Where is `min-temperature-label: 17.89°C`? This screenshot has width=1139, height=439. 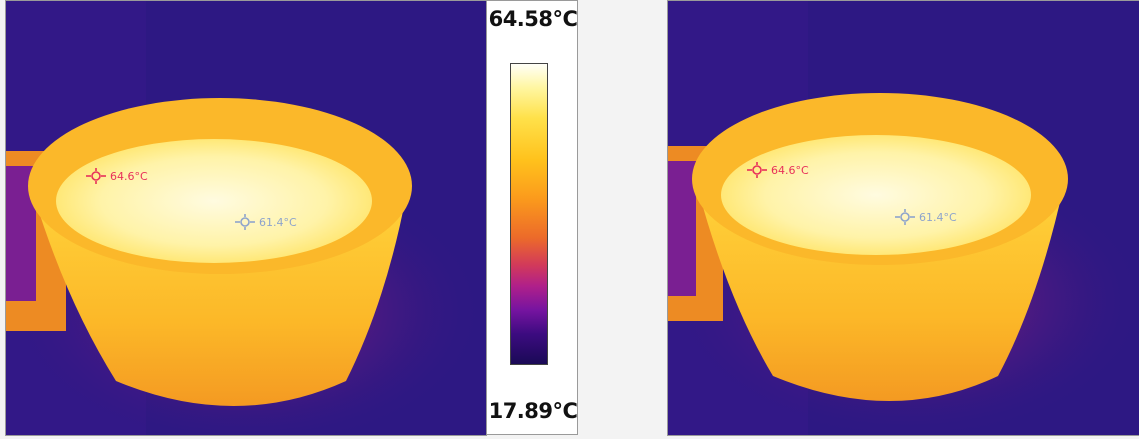
min-temperature-label: 17.89°C is located at coordinates (533, 411).